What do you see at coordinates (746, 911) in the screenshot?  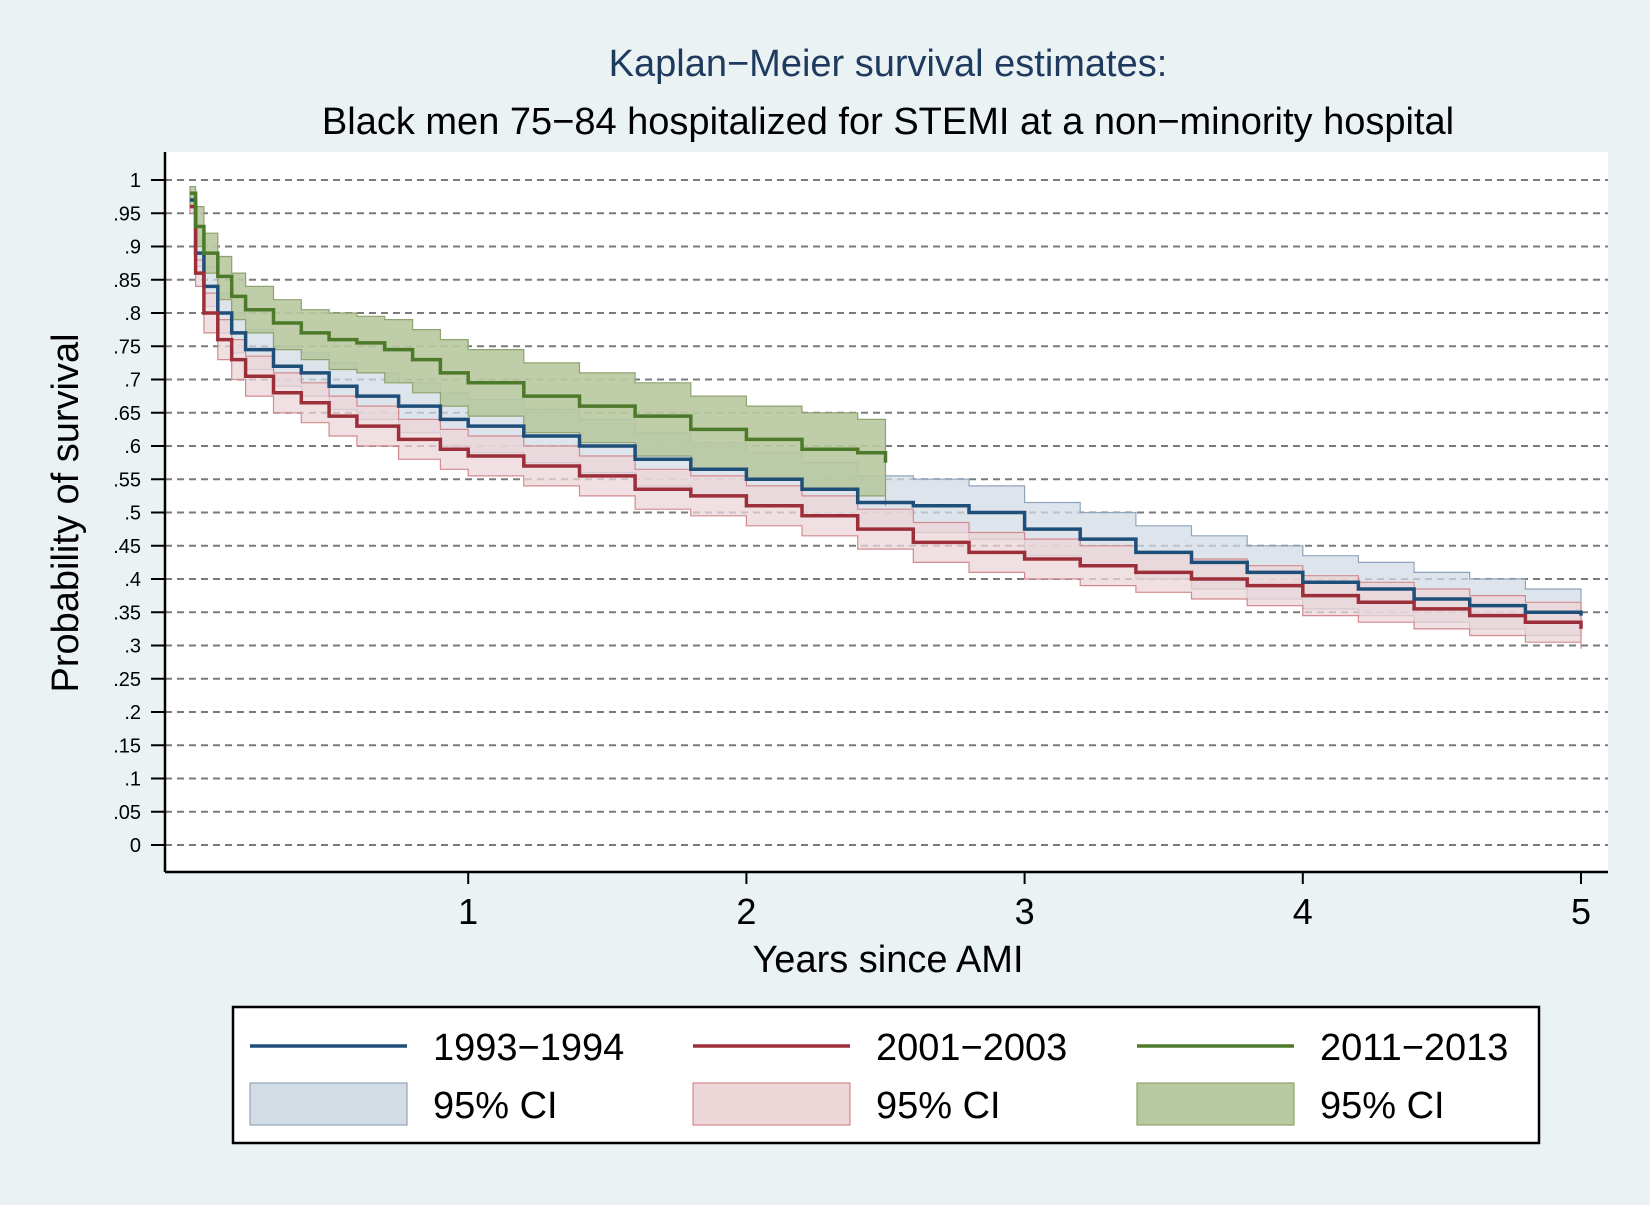 I see `x-tick-label: 2` at bounding box center [746, 911].